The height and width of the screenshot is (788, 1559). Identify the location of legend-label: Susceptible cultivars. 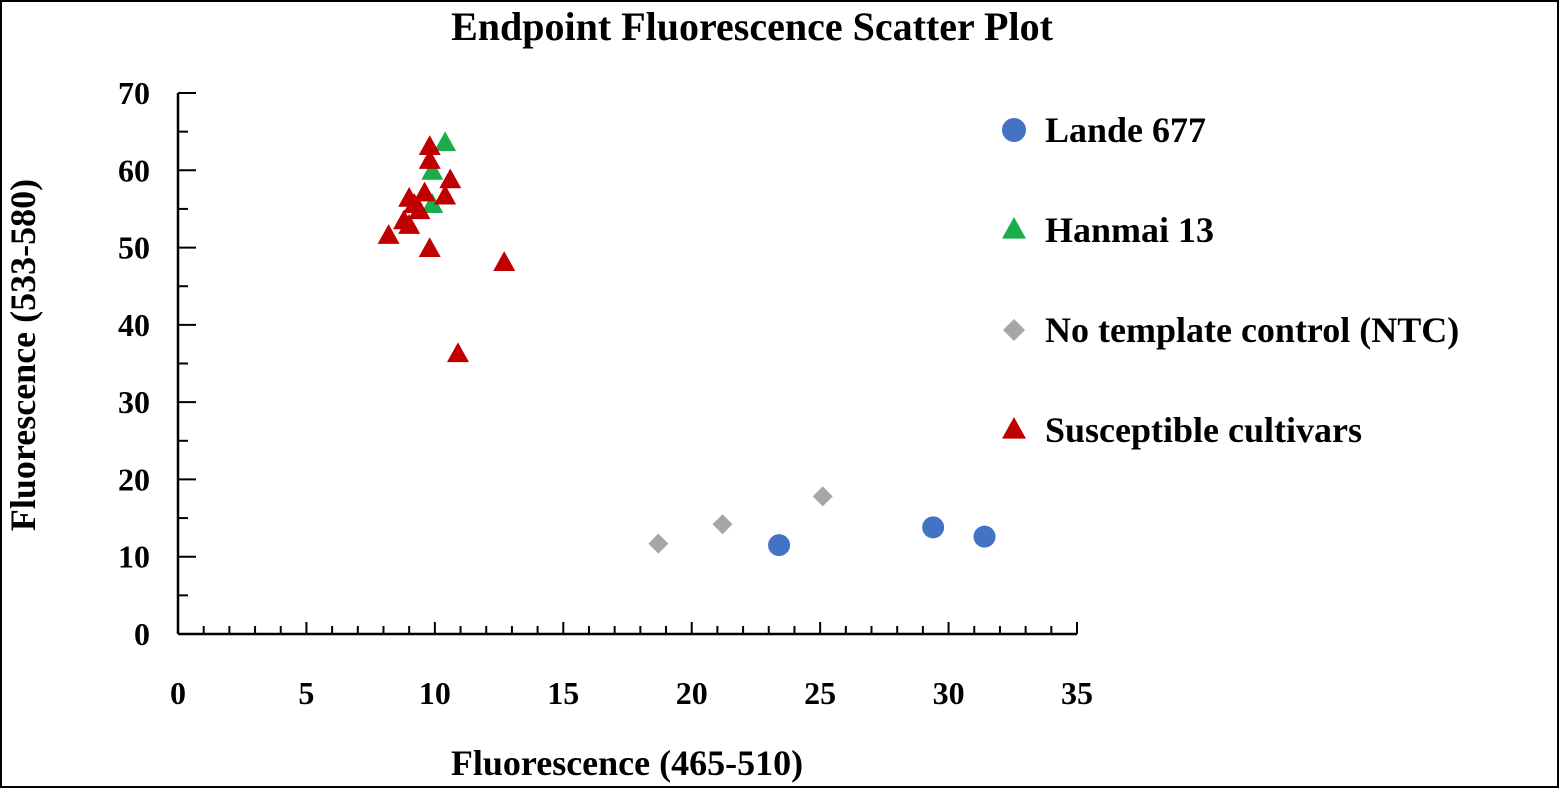
(1203, 430).